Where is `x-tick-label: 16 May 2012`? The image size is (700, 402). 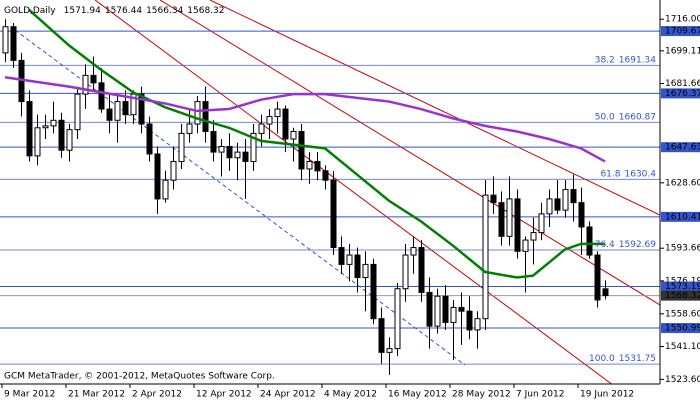 x-tick-label: 16 May 2012 is located at coordinates (417, 395).